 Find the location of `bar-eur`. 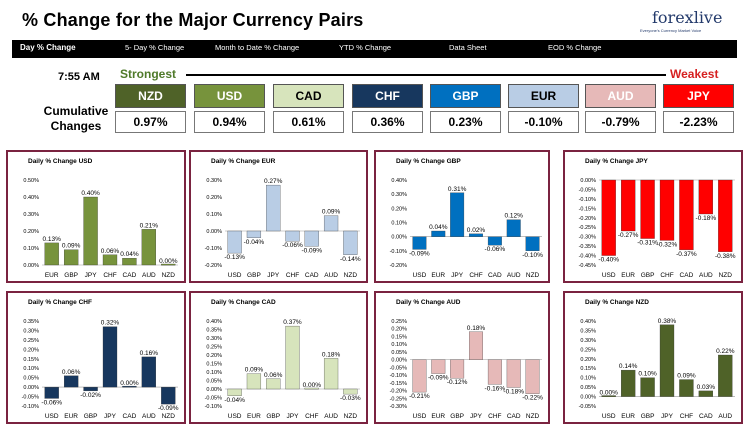

bar-eur is located at coordinates (71, 381).